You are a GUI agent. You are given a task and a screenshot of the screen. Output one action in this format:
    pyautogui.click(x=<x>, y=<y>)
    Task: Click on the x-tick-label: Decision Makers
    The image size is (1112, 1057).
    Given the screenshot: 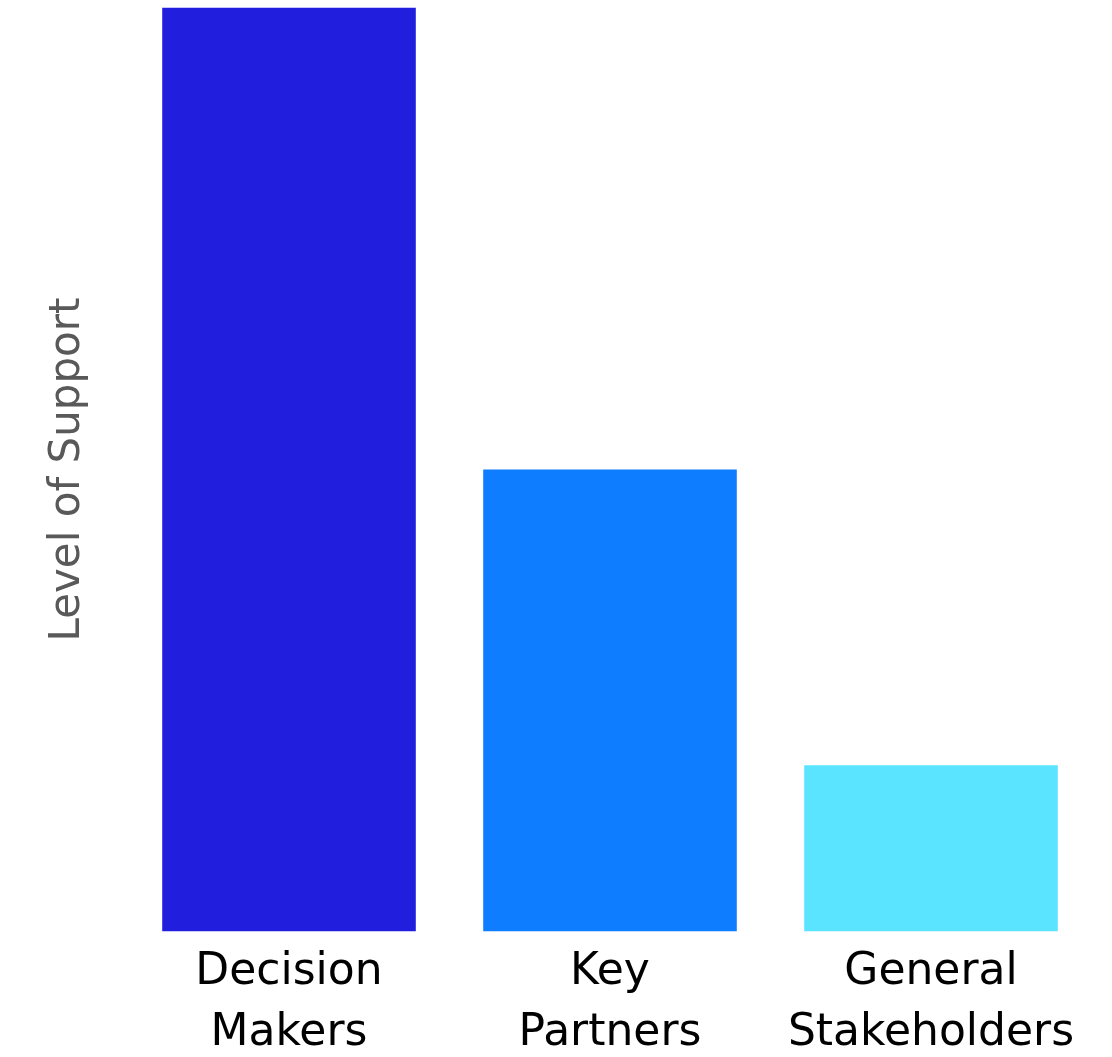 What is the action you would take?
    pyautogui.click(x=289, y=998)
    